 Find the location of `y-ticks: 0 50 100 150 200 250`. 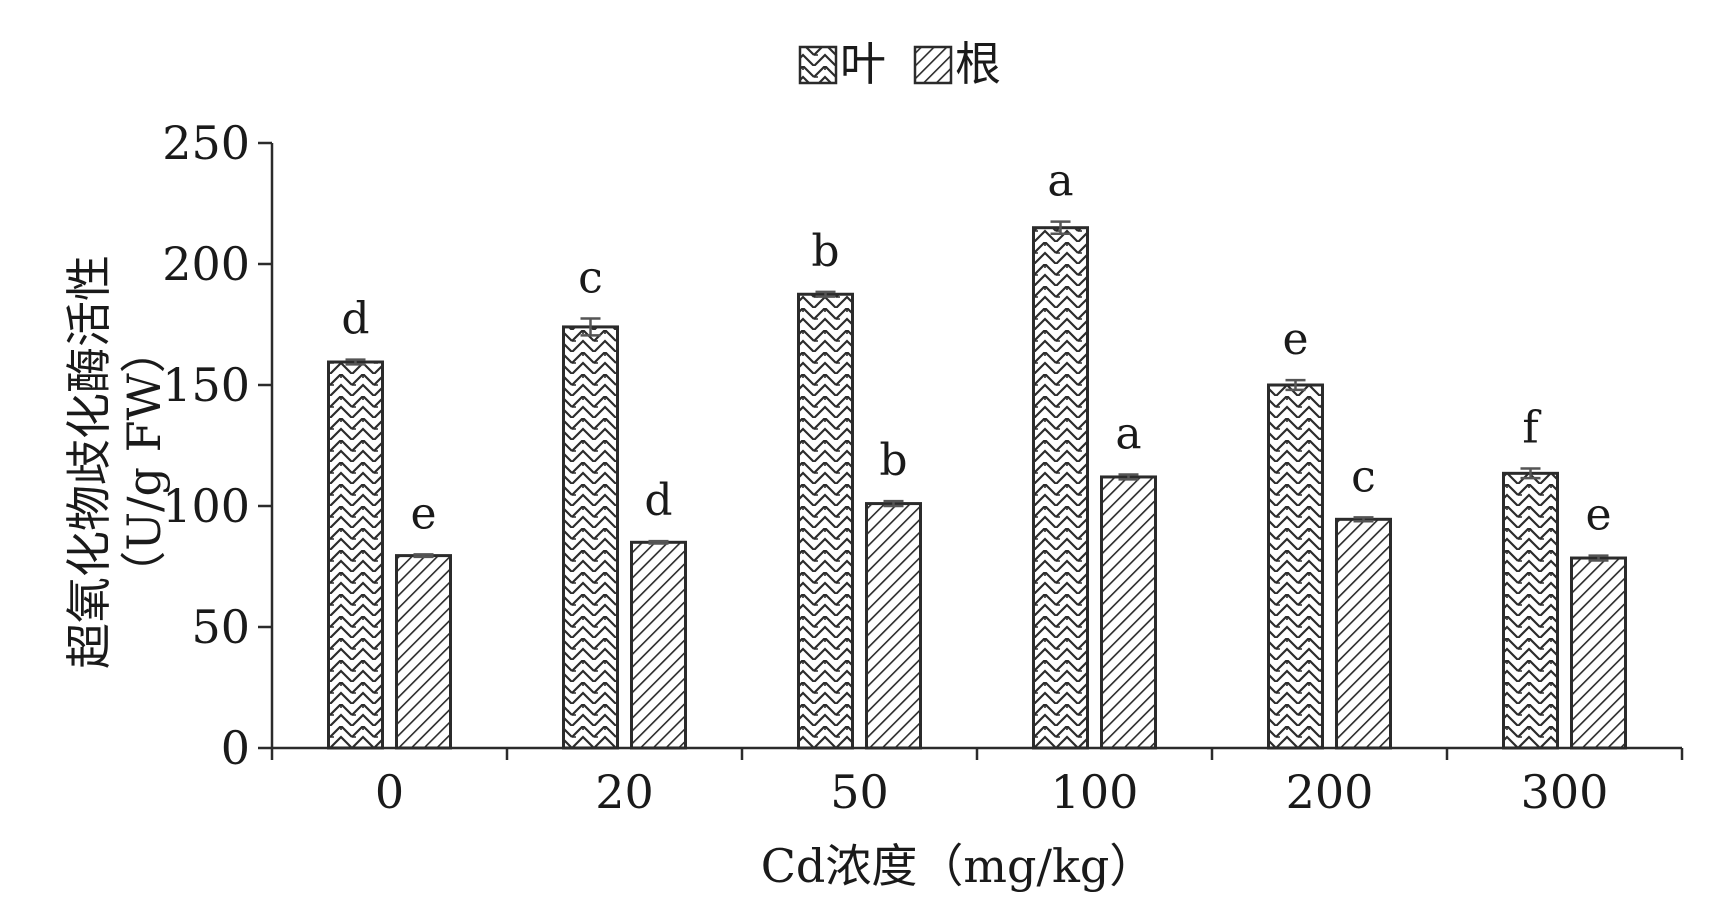

y-ticks: 0 50 100 150 200 250 is located at coordinates (217, 445).